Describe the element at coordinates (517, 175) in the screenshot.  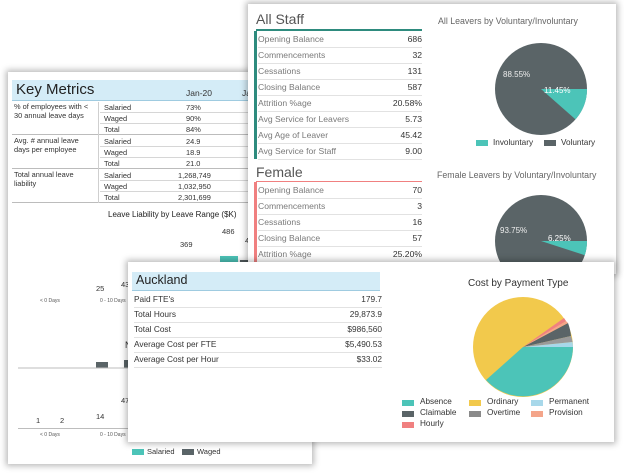
I see `female-leavers-chart-title: Female Leavers by Voluntary/Involuntary` at that location.